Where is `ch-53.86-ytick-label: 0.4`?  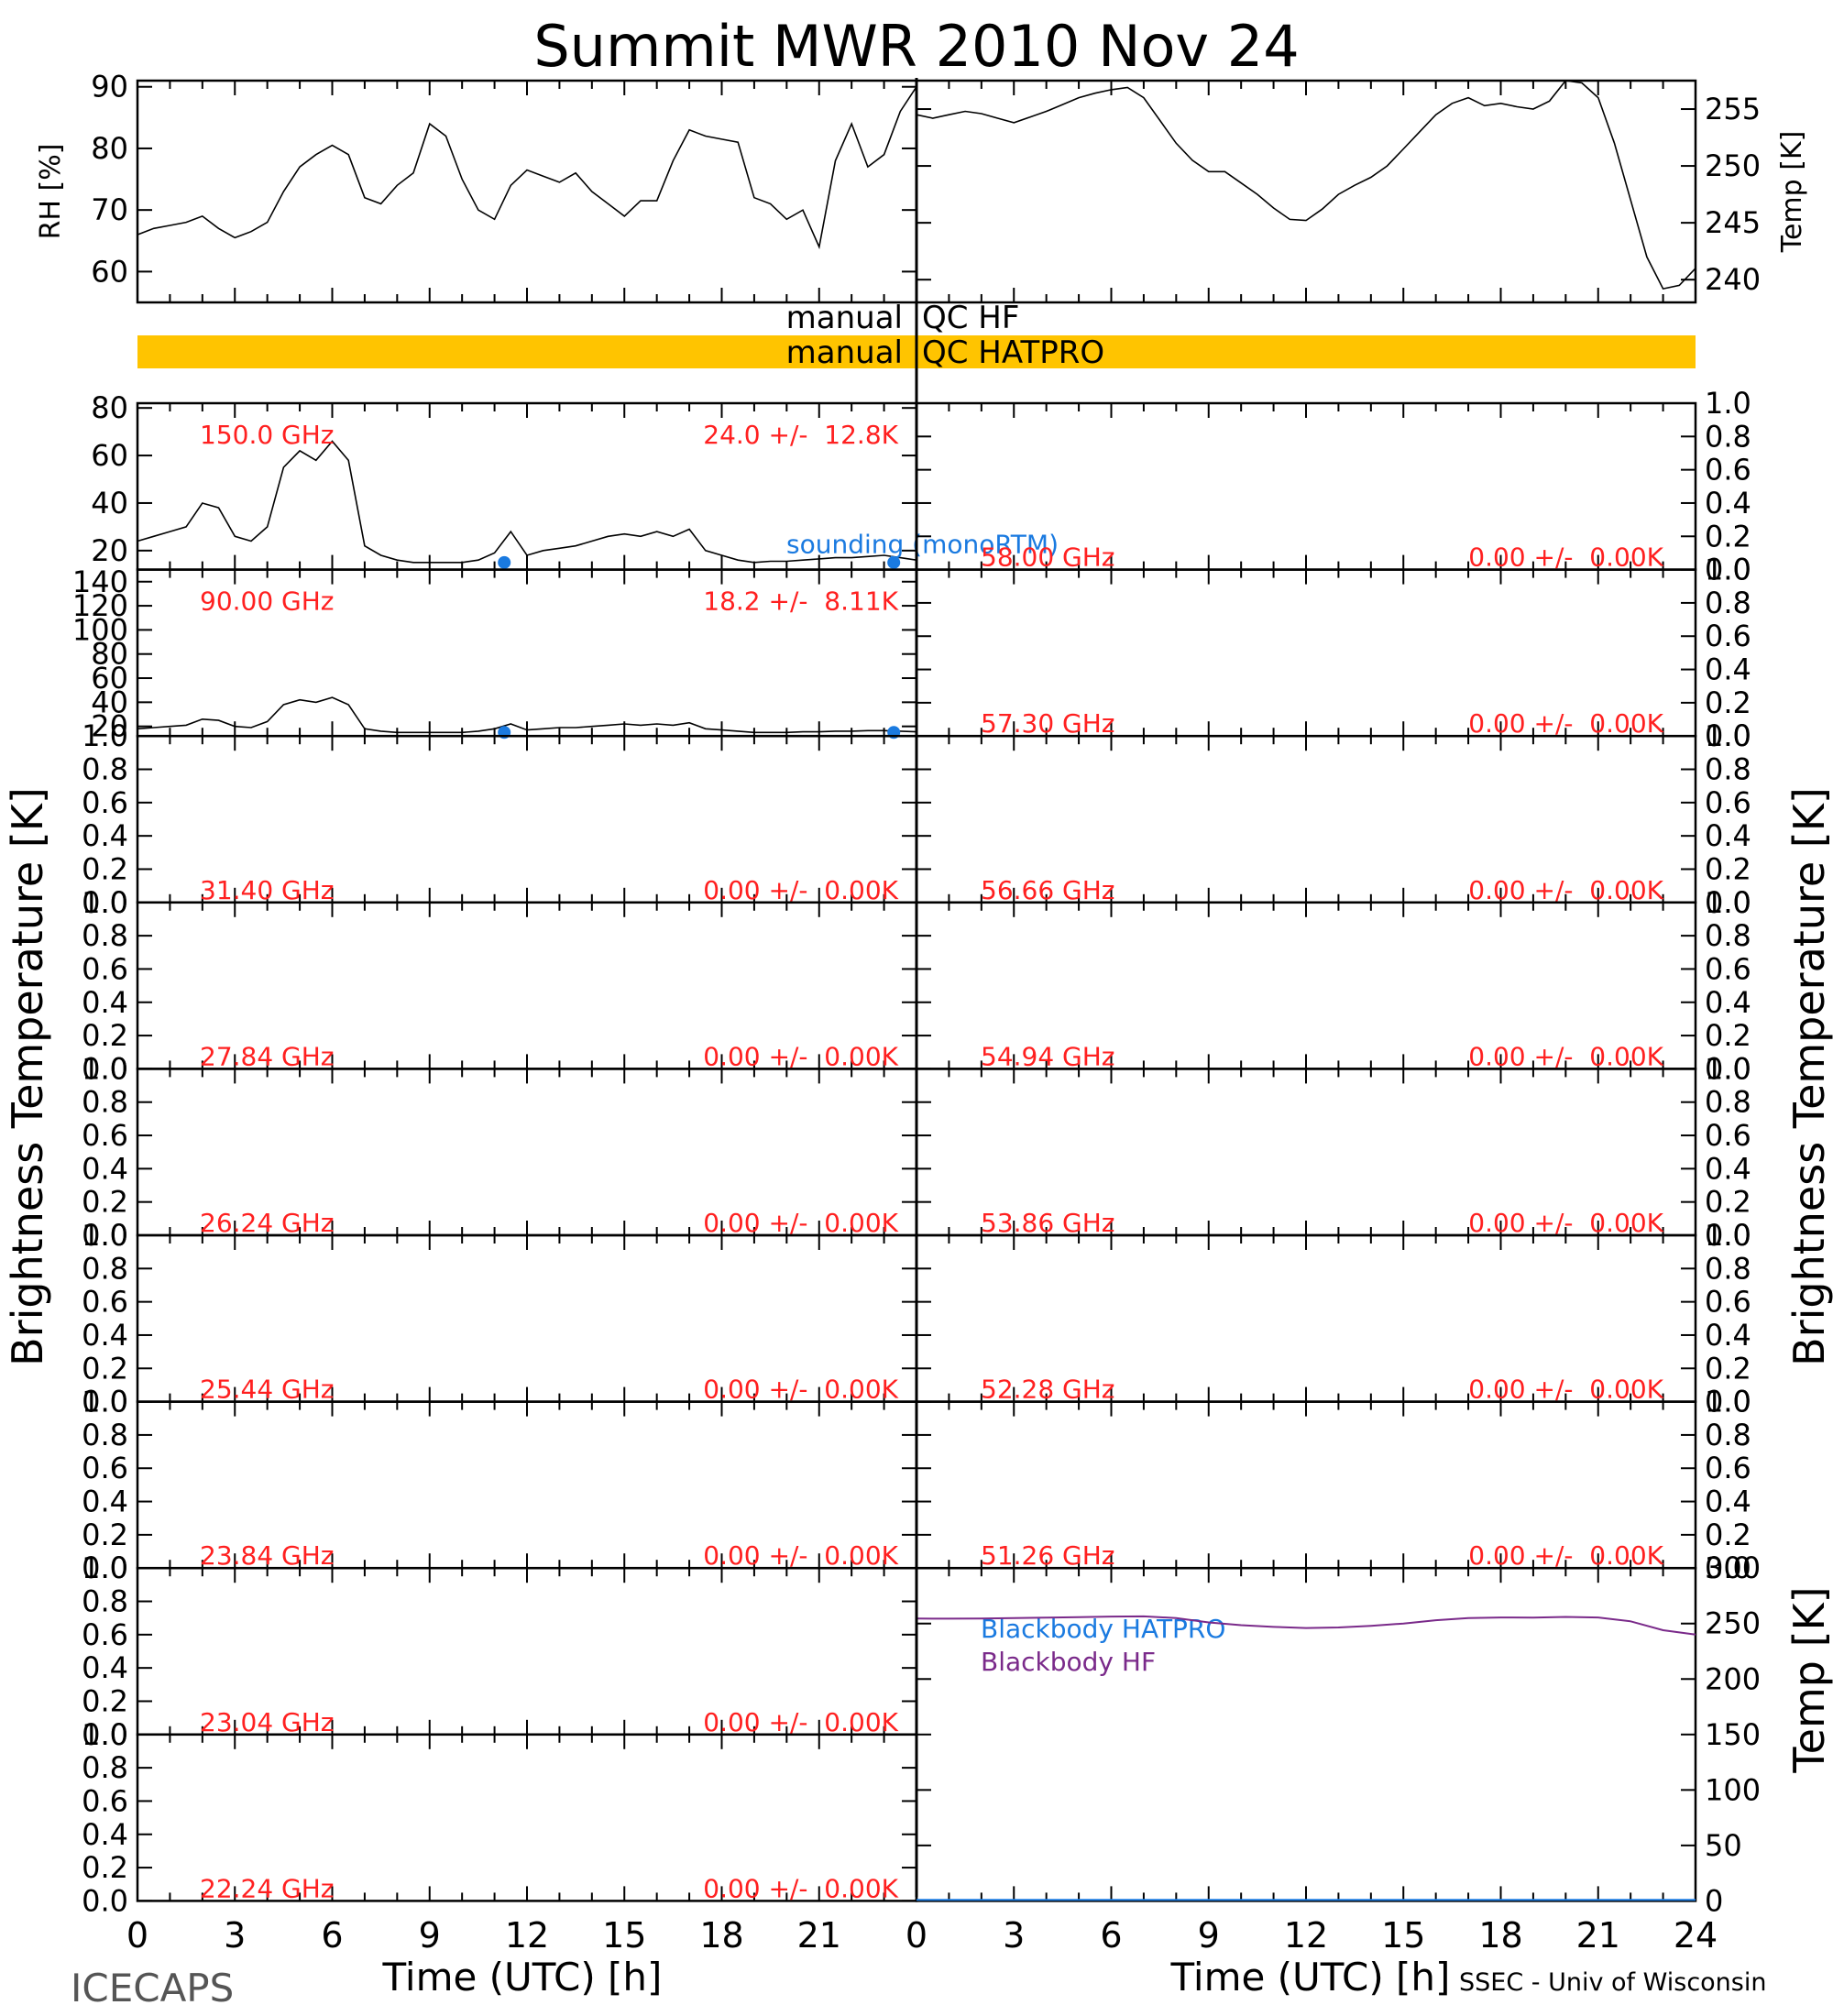
ch-53.86-ytick-label: 0.4 is located at coordinates (1728, 1168).